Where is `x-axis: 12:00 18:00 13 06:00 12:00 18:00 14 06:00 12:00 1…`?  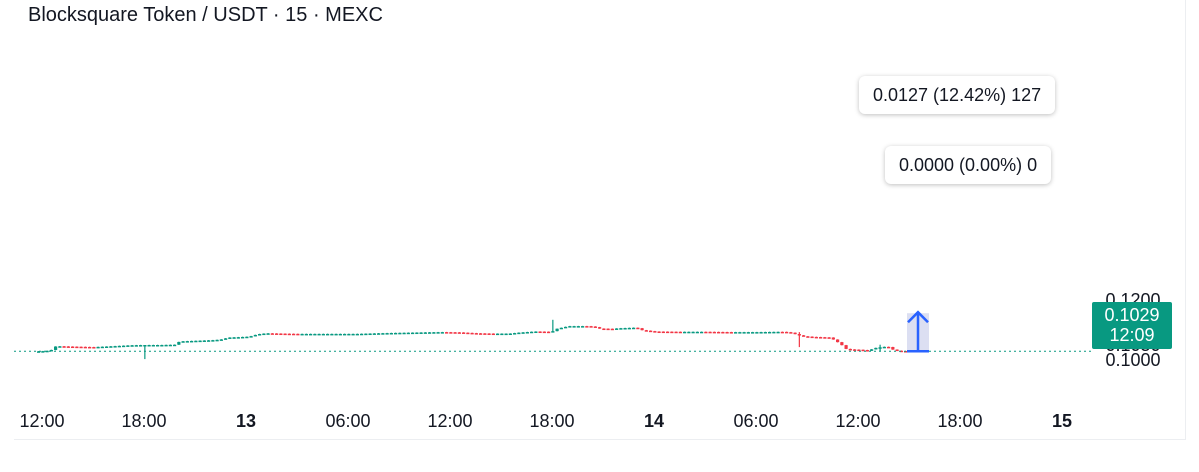
x-axis: 12:00 18:00 13 06:00 12:00 18:00 14 06:00 12:00 1… is located at coordinates (545, 421).